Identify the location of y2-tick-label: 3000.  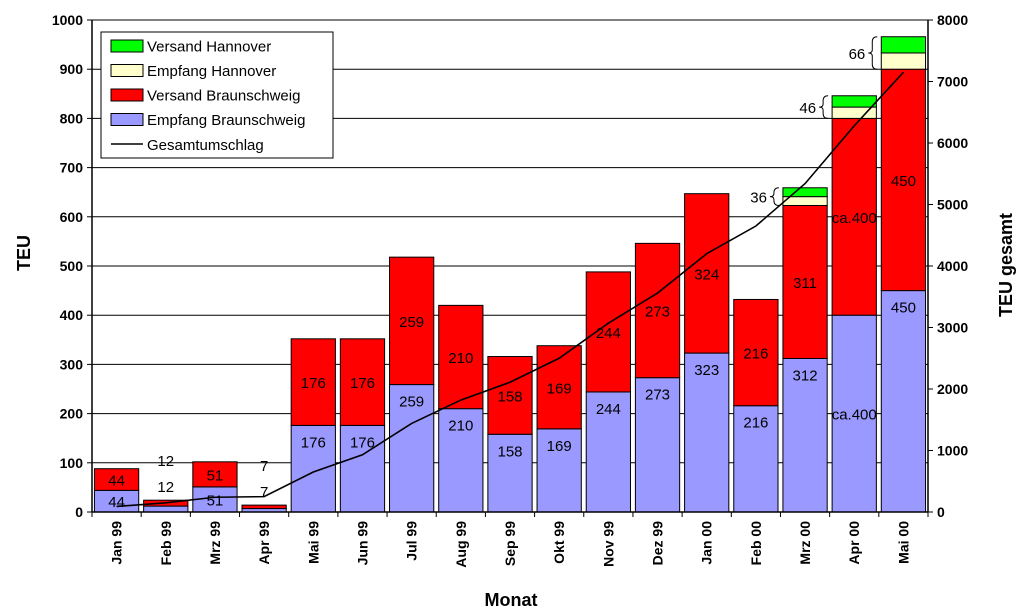
(952, 328).